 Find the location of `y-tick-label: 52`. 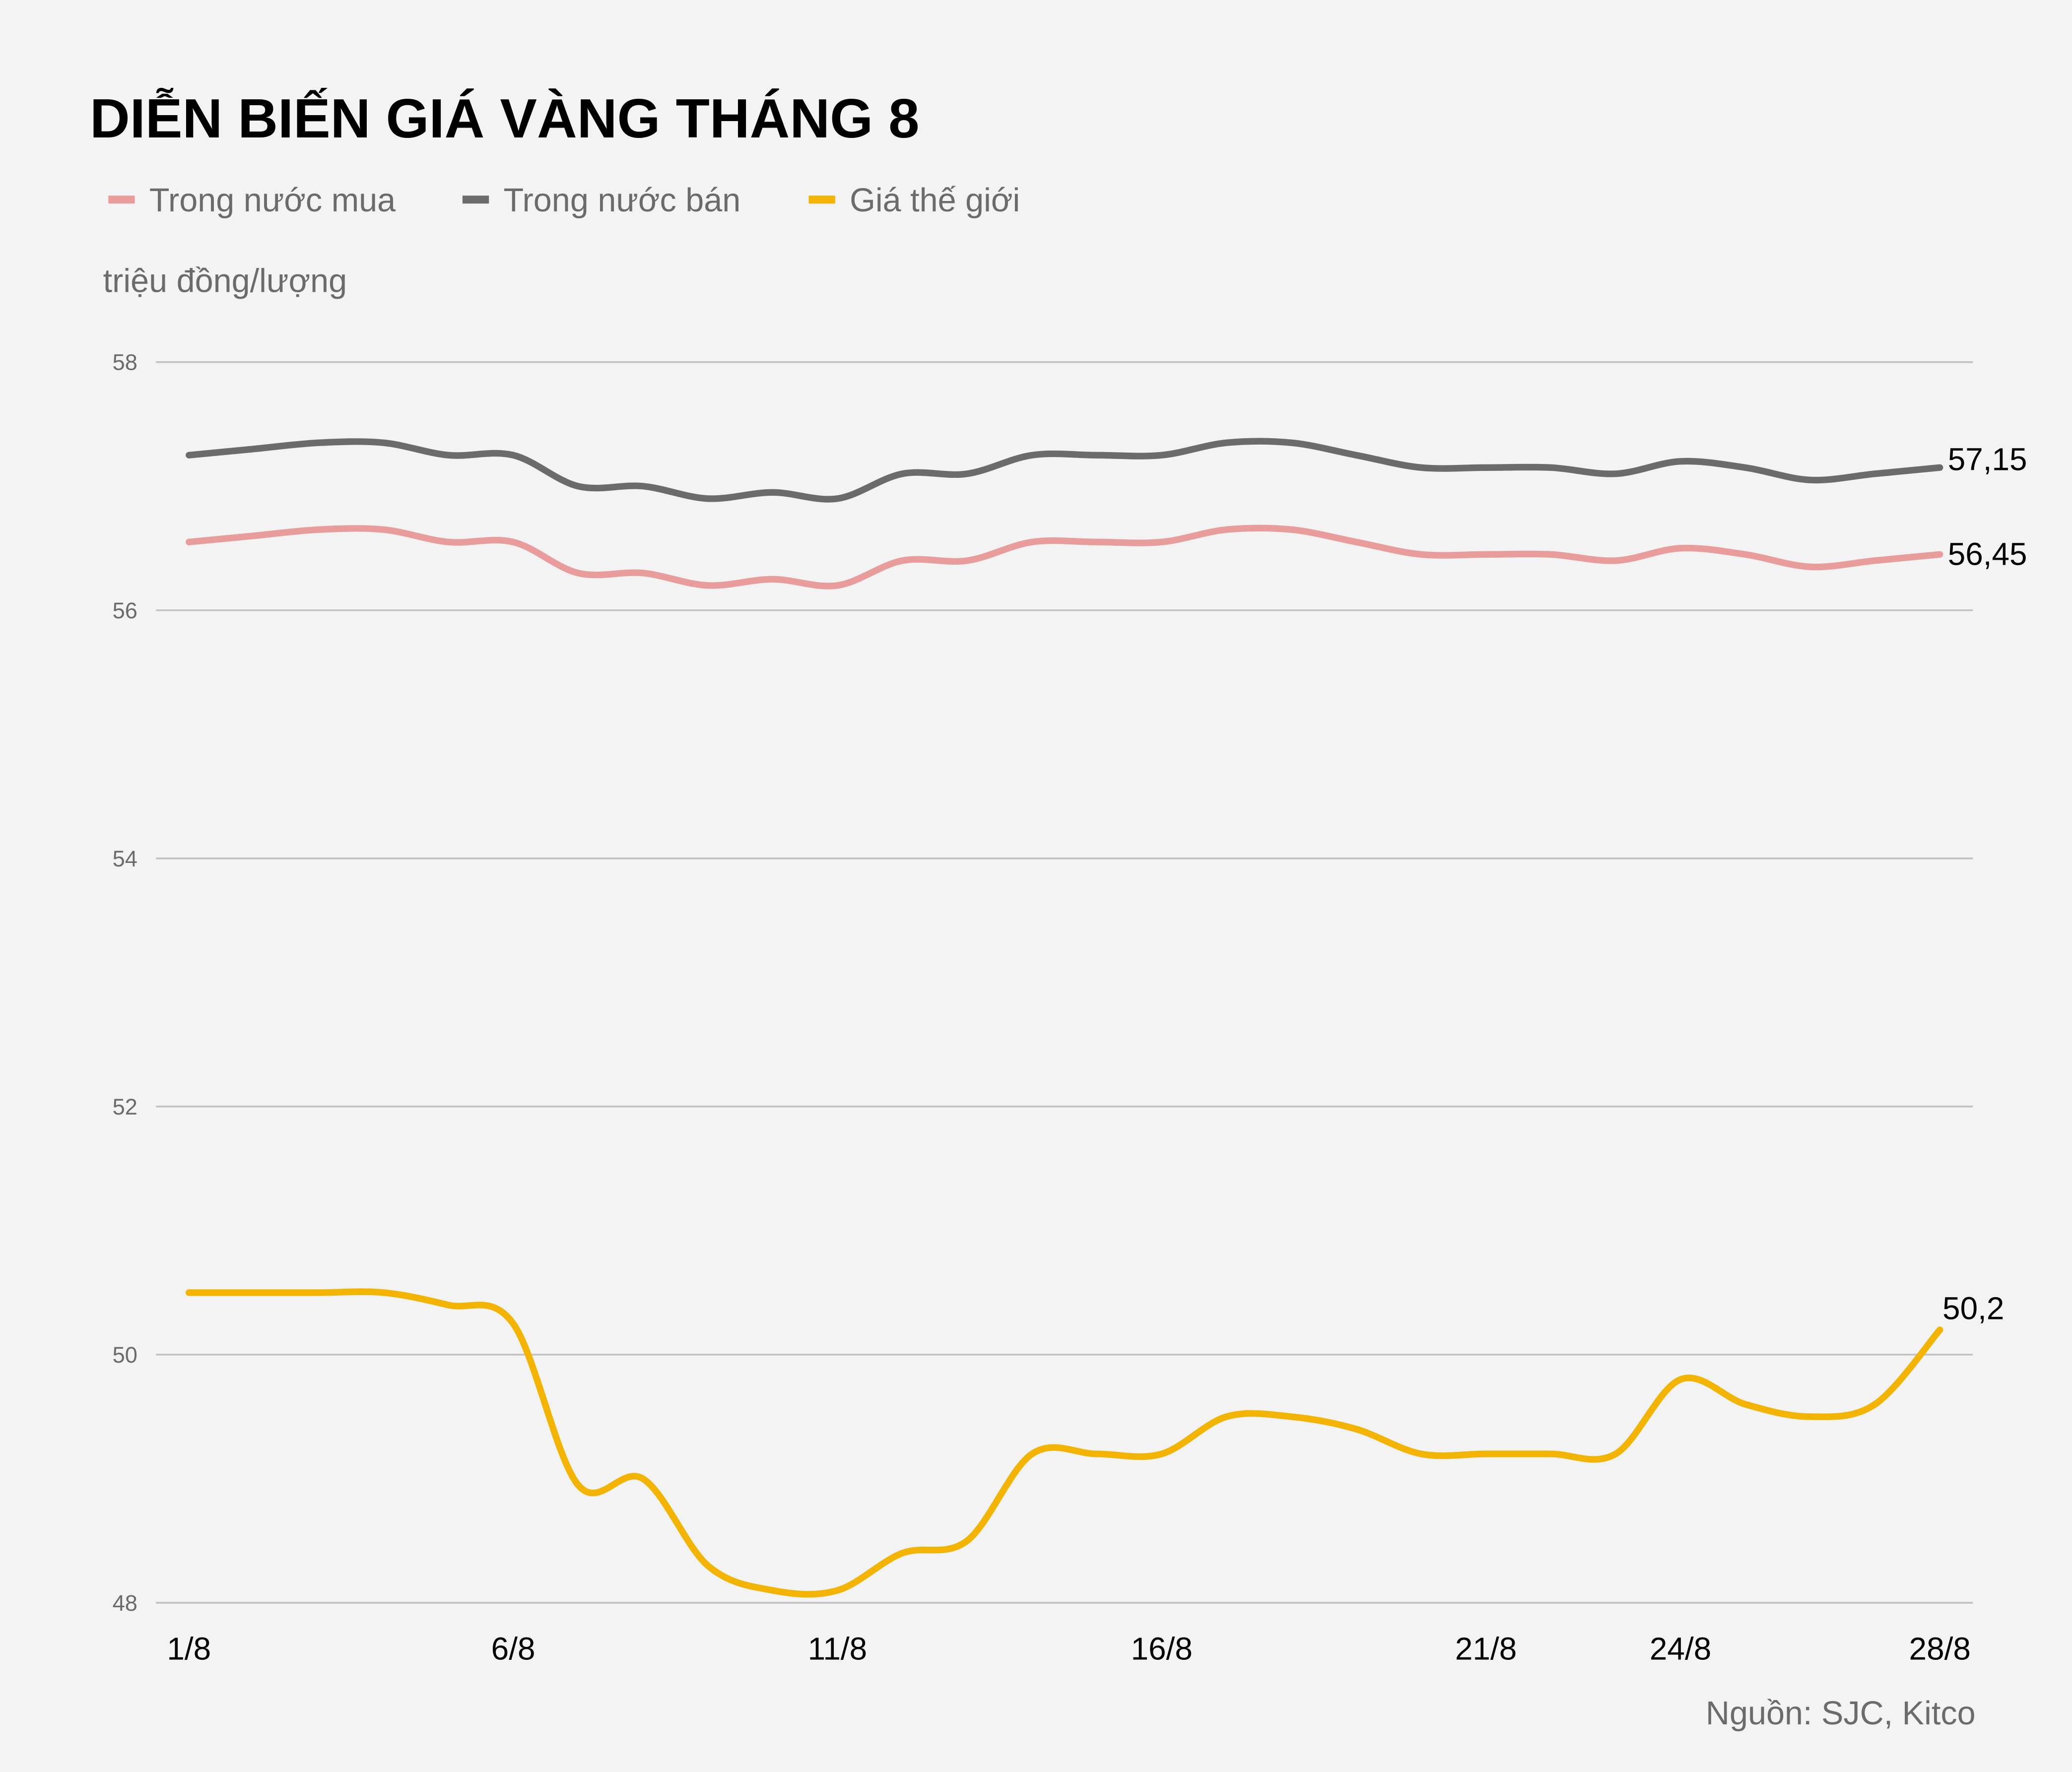

y-tick-label: 52 is located at coordinates (125, 1106).